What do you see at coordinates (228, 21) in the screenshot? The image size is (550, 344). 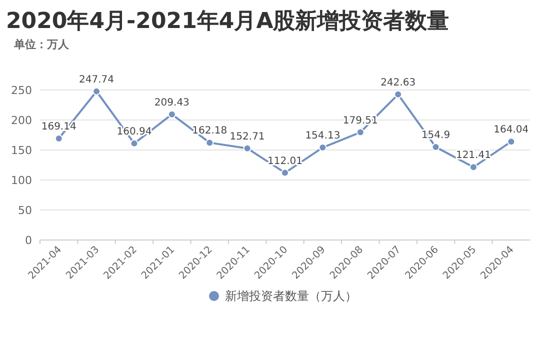 I see `chart-title: 2020年4月-2021年4月A股新增投资者数量` at bounding box center [228, 21].